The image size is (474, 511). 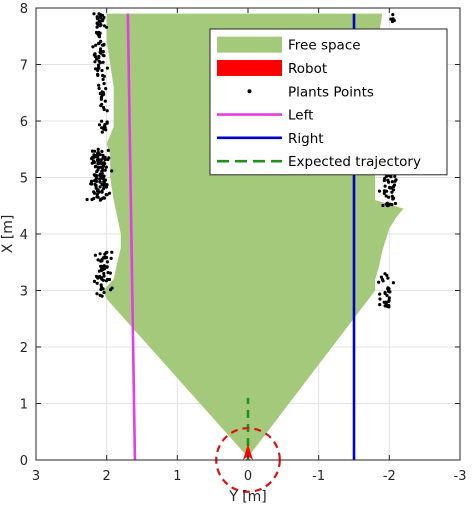 What do you see at coordinates (460, 476) in the screenshot?
I see `x-tick-label: -3` at bounding box center [460, 476].